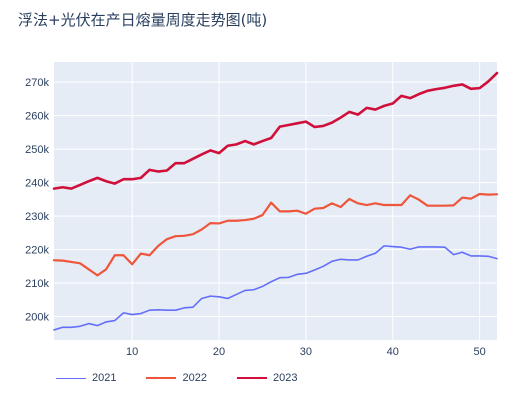  Describe the element at coordinates (37, 284) in the screenshot. I see `y-tick-label: 210k` at that location.